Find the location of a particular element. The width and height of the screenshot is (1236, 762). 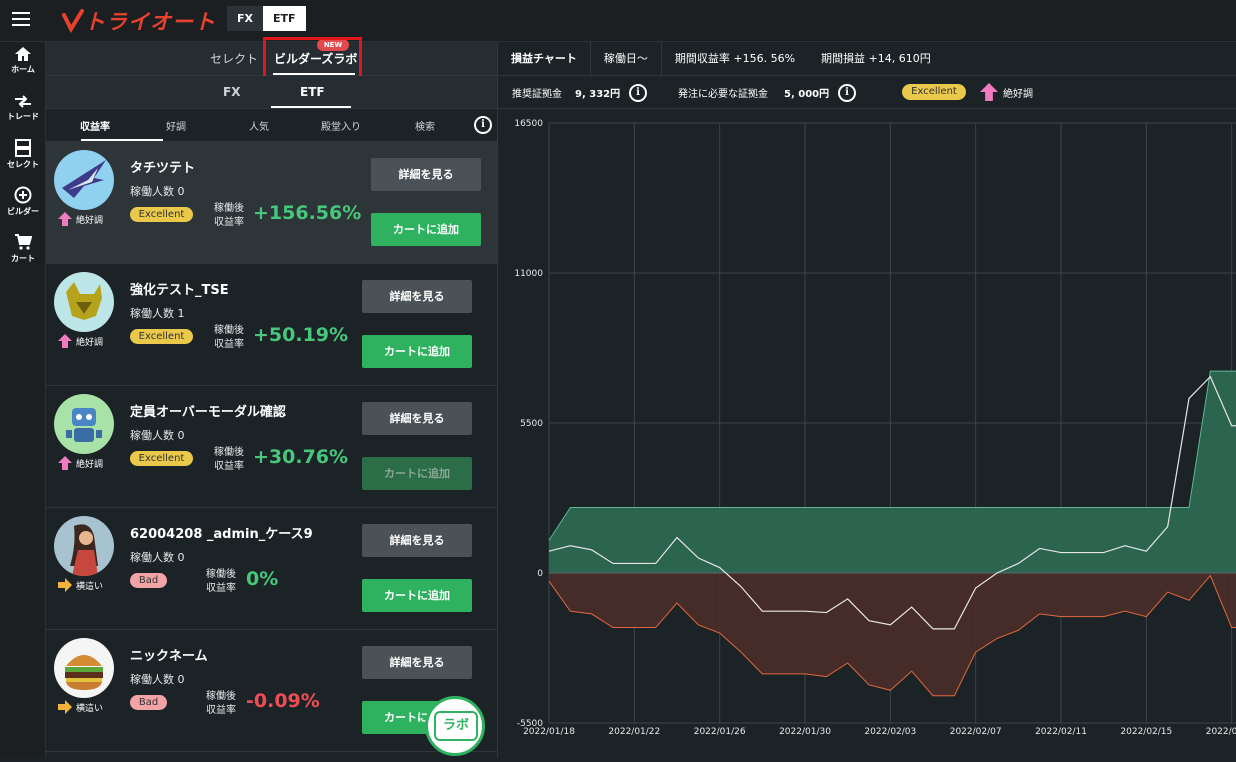

period-profit: 期間損益 +14, 610円 is located at coordinates (876, 58).